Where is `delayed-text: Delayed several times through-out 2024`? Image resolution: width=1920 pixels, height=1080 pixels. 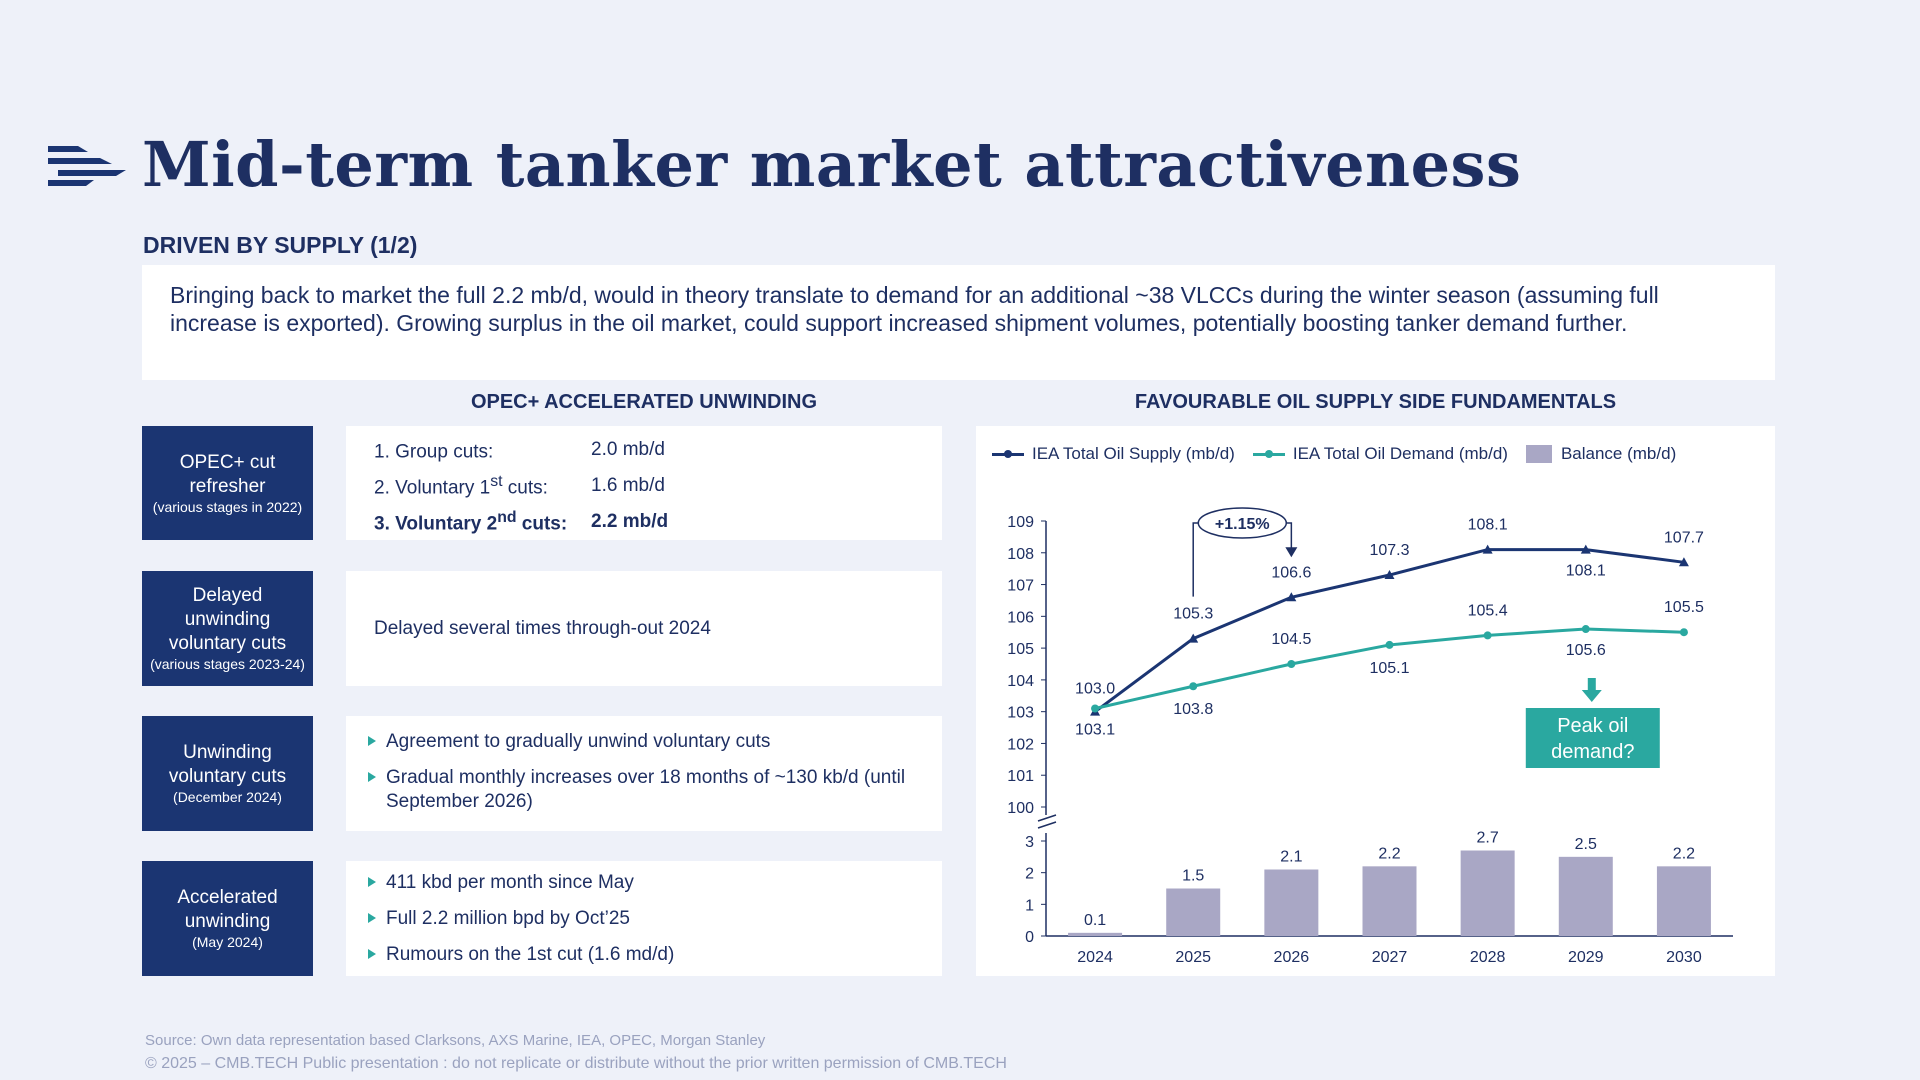 delayed-text: Delayed several times through-out 2024 is located at coordinates (542, 628).